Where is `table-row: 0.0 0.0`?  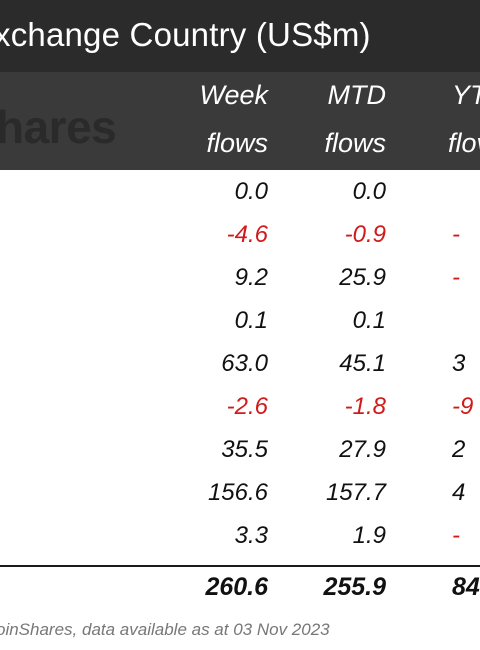
table-row: 0.0 0.0 is located at coordinates (240, 191).